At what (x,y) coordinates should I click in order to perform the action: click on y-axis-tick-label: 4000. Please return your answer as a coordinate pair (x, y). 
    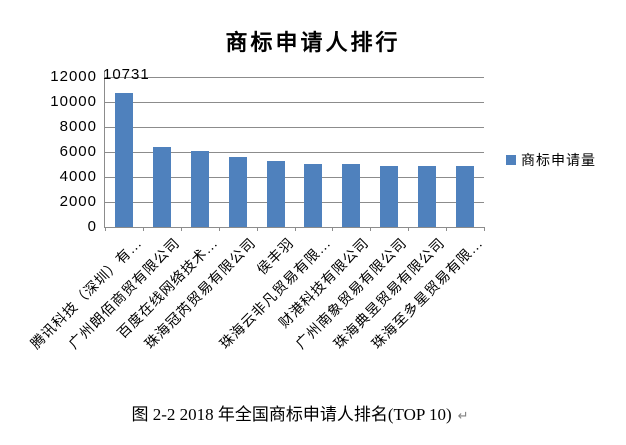
    Looking at the image, I should click on (78, 176).